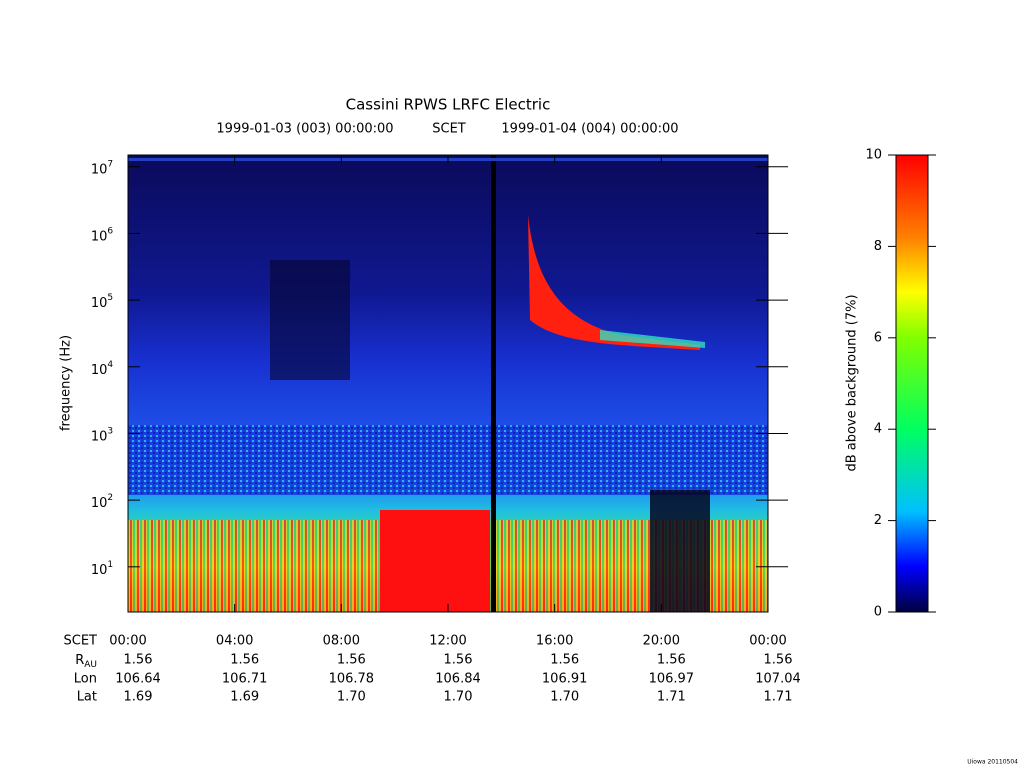 This screenshot has height=772, width=1024. I want to click on y-tick-label: 10³, so click(102, 435).